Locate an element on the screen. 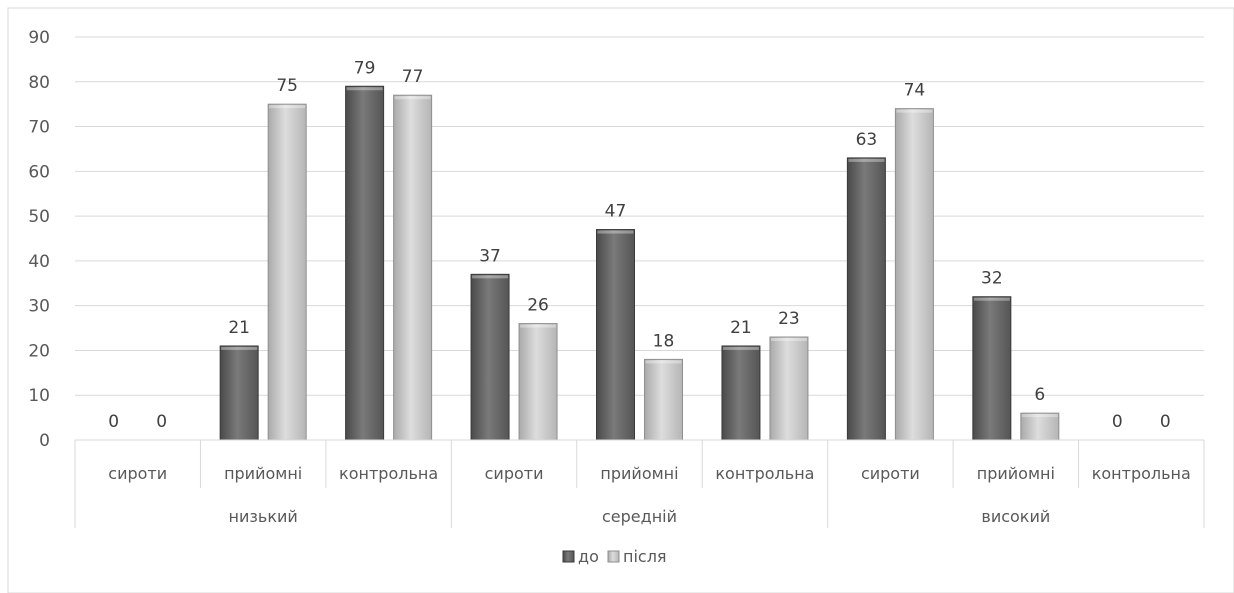 The image size is (1234, 593). group-label: низький is located at coordinates (263, 516).